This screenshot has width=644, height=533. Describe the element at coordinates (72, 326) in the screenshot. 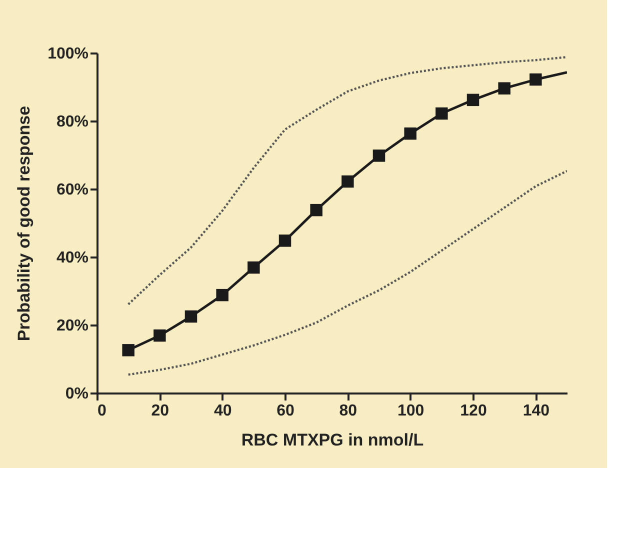

I see `y-tick-label: 20%` at that location.